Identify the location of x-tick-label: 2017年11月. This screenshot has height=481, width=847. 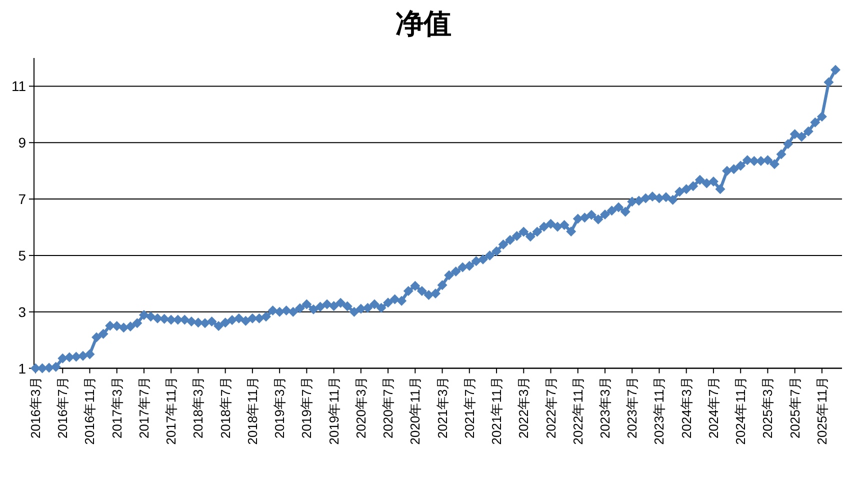
(171, 410).